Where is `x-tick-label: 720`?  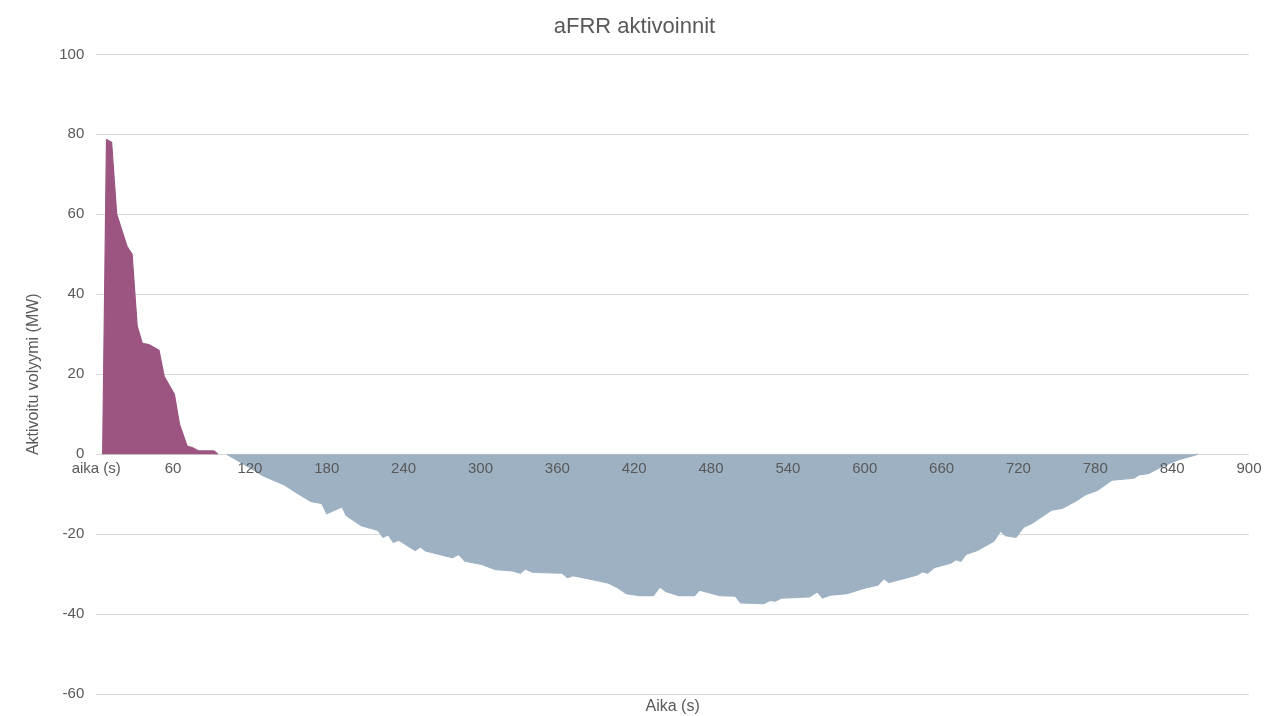
x-tick-label: 720 is located at coordinates (1018, 468).